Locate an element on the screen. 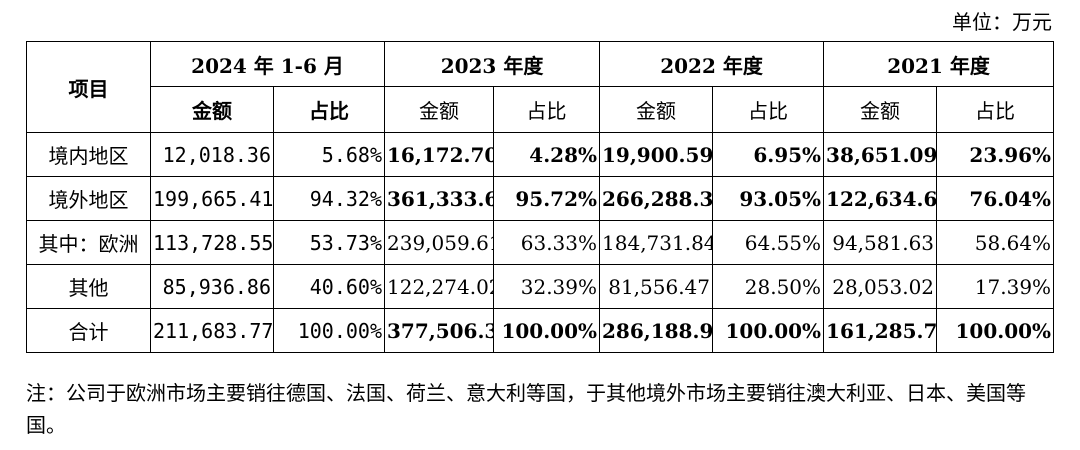 This screenshot has width=1080, height=450. header-row-metrics: 金额 占比 金额 占比 金额 占比 金额 占比 is located at coordinates (541, 109).